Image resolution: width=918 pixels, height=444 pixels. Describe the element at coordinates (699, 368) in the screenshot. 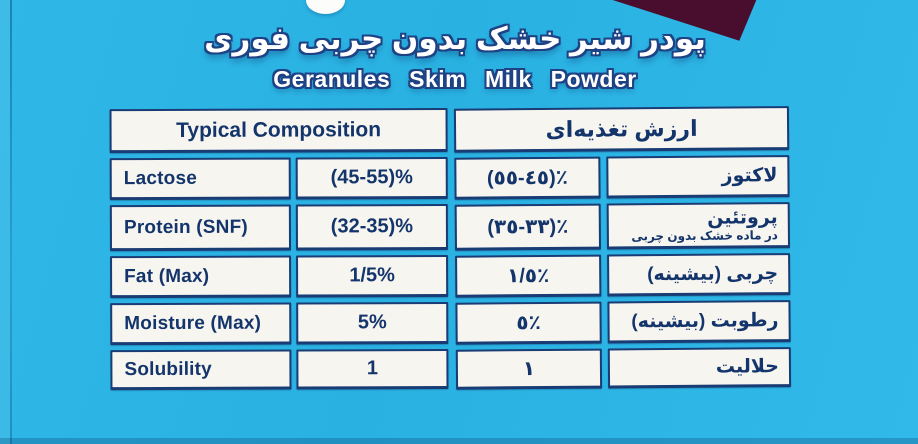

I see `fa-row-solubility-label: حلالیت` at that location.